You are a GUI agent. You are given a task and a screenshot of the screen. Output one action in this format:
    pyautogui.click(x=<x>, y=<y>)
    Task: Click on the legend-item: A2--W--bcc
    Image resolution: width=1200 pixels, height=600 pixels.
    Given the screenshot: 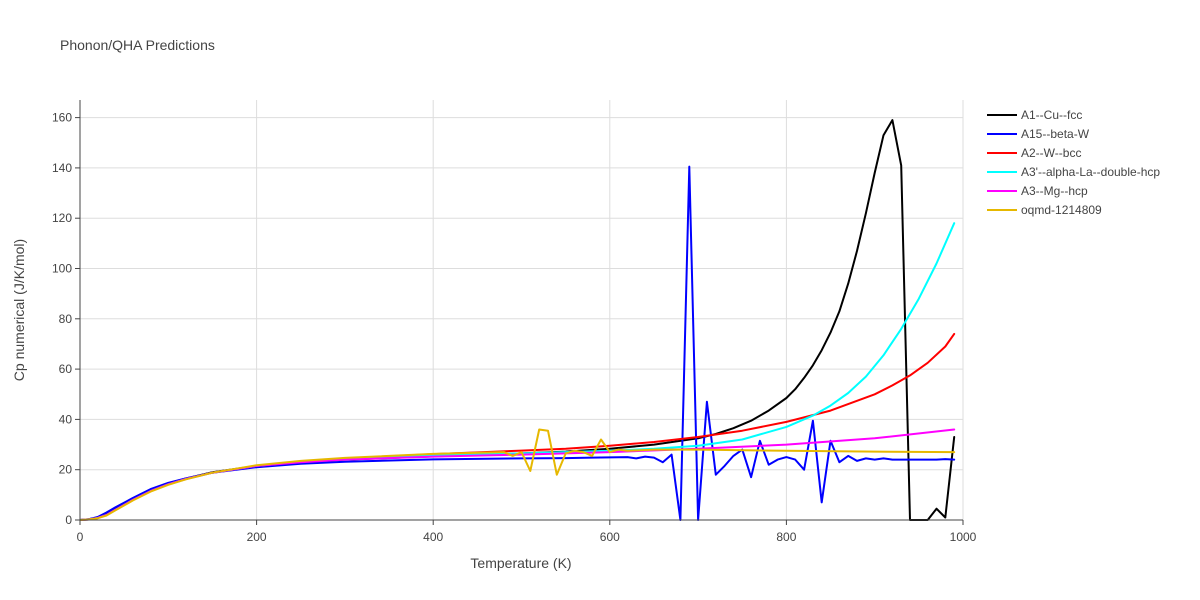 What is the action you would take?
    pyautogui.click(x=1034, y=153)
    